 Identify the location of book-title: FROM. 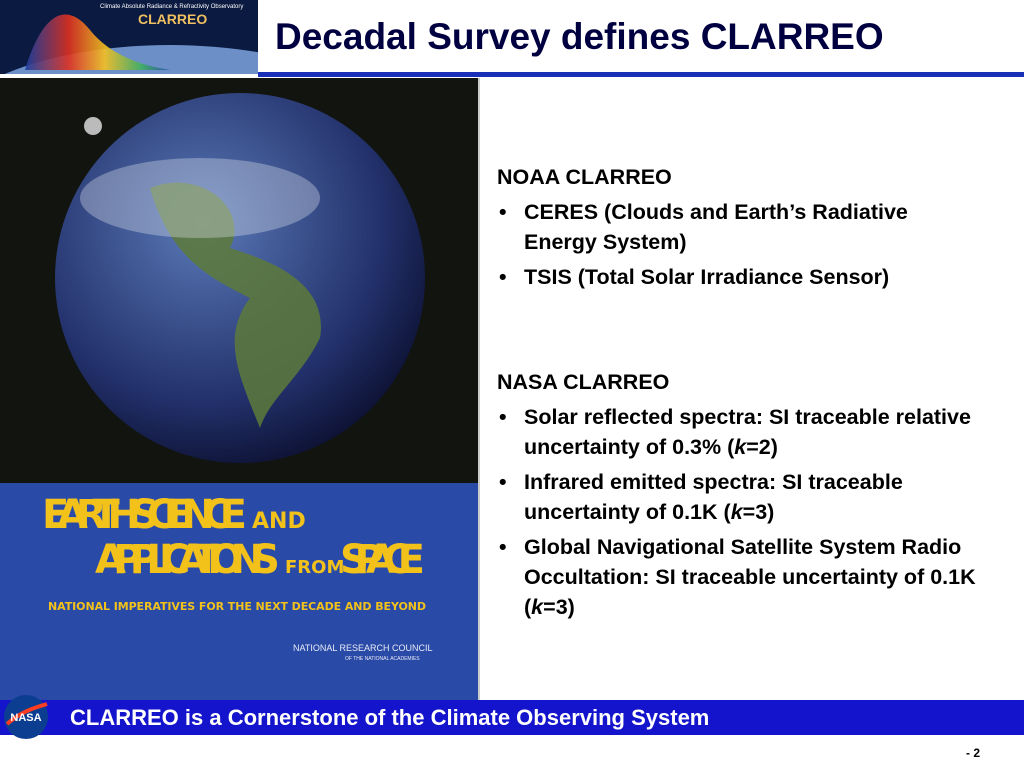
(314, 567).